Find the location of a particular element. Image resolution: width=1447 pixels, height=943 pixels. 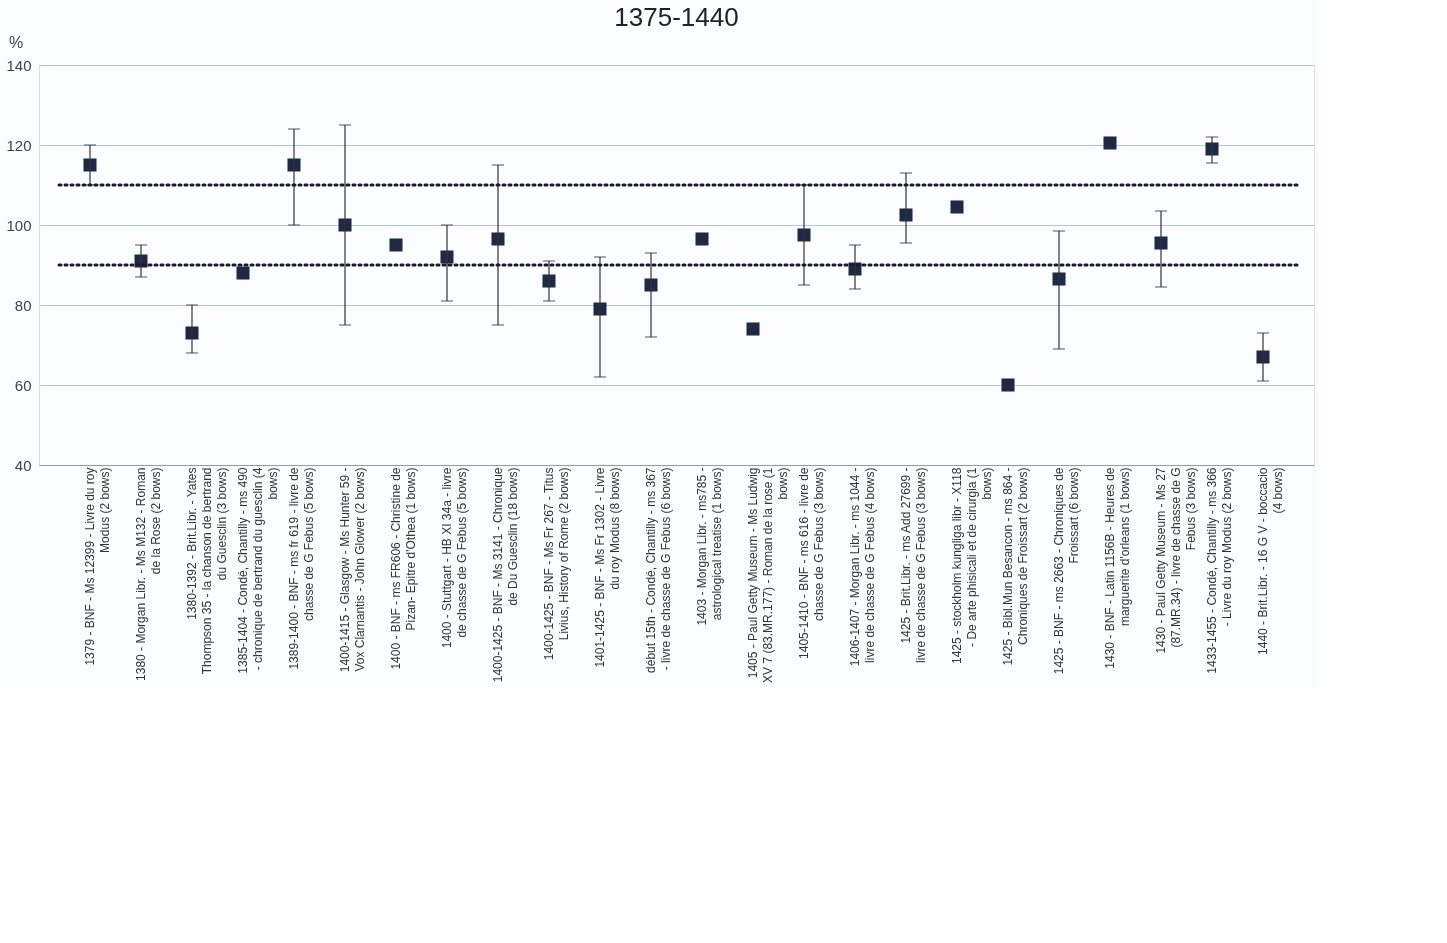

x-tick-label: 1389-1400 - BNF - ms fr 619 - livre de chasse de G Febus (5 bows) is located at coordinates (301, 568).